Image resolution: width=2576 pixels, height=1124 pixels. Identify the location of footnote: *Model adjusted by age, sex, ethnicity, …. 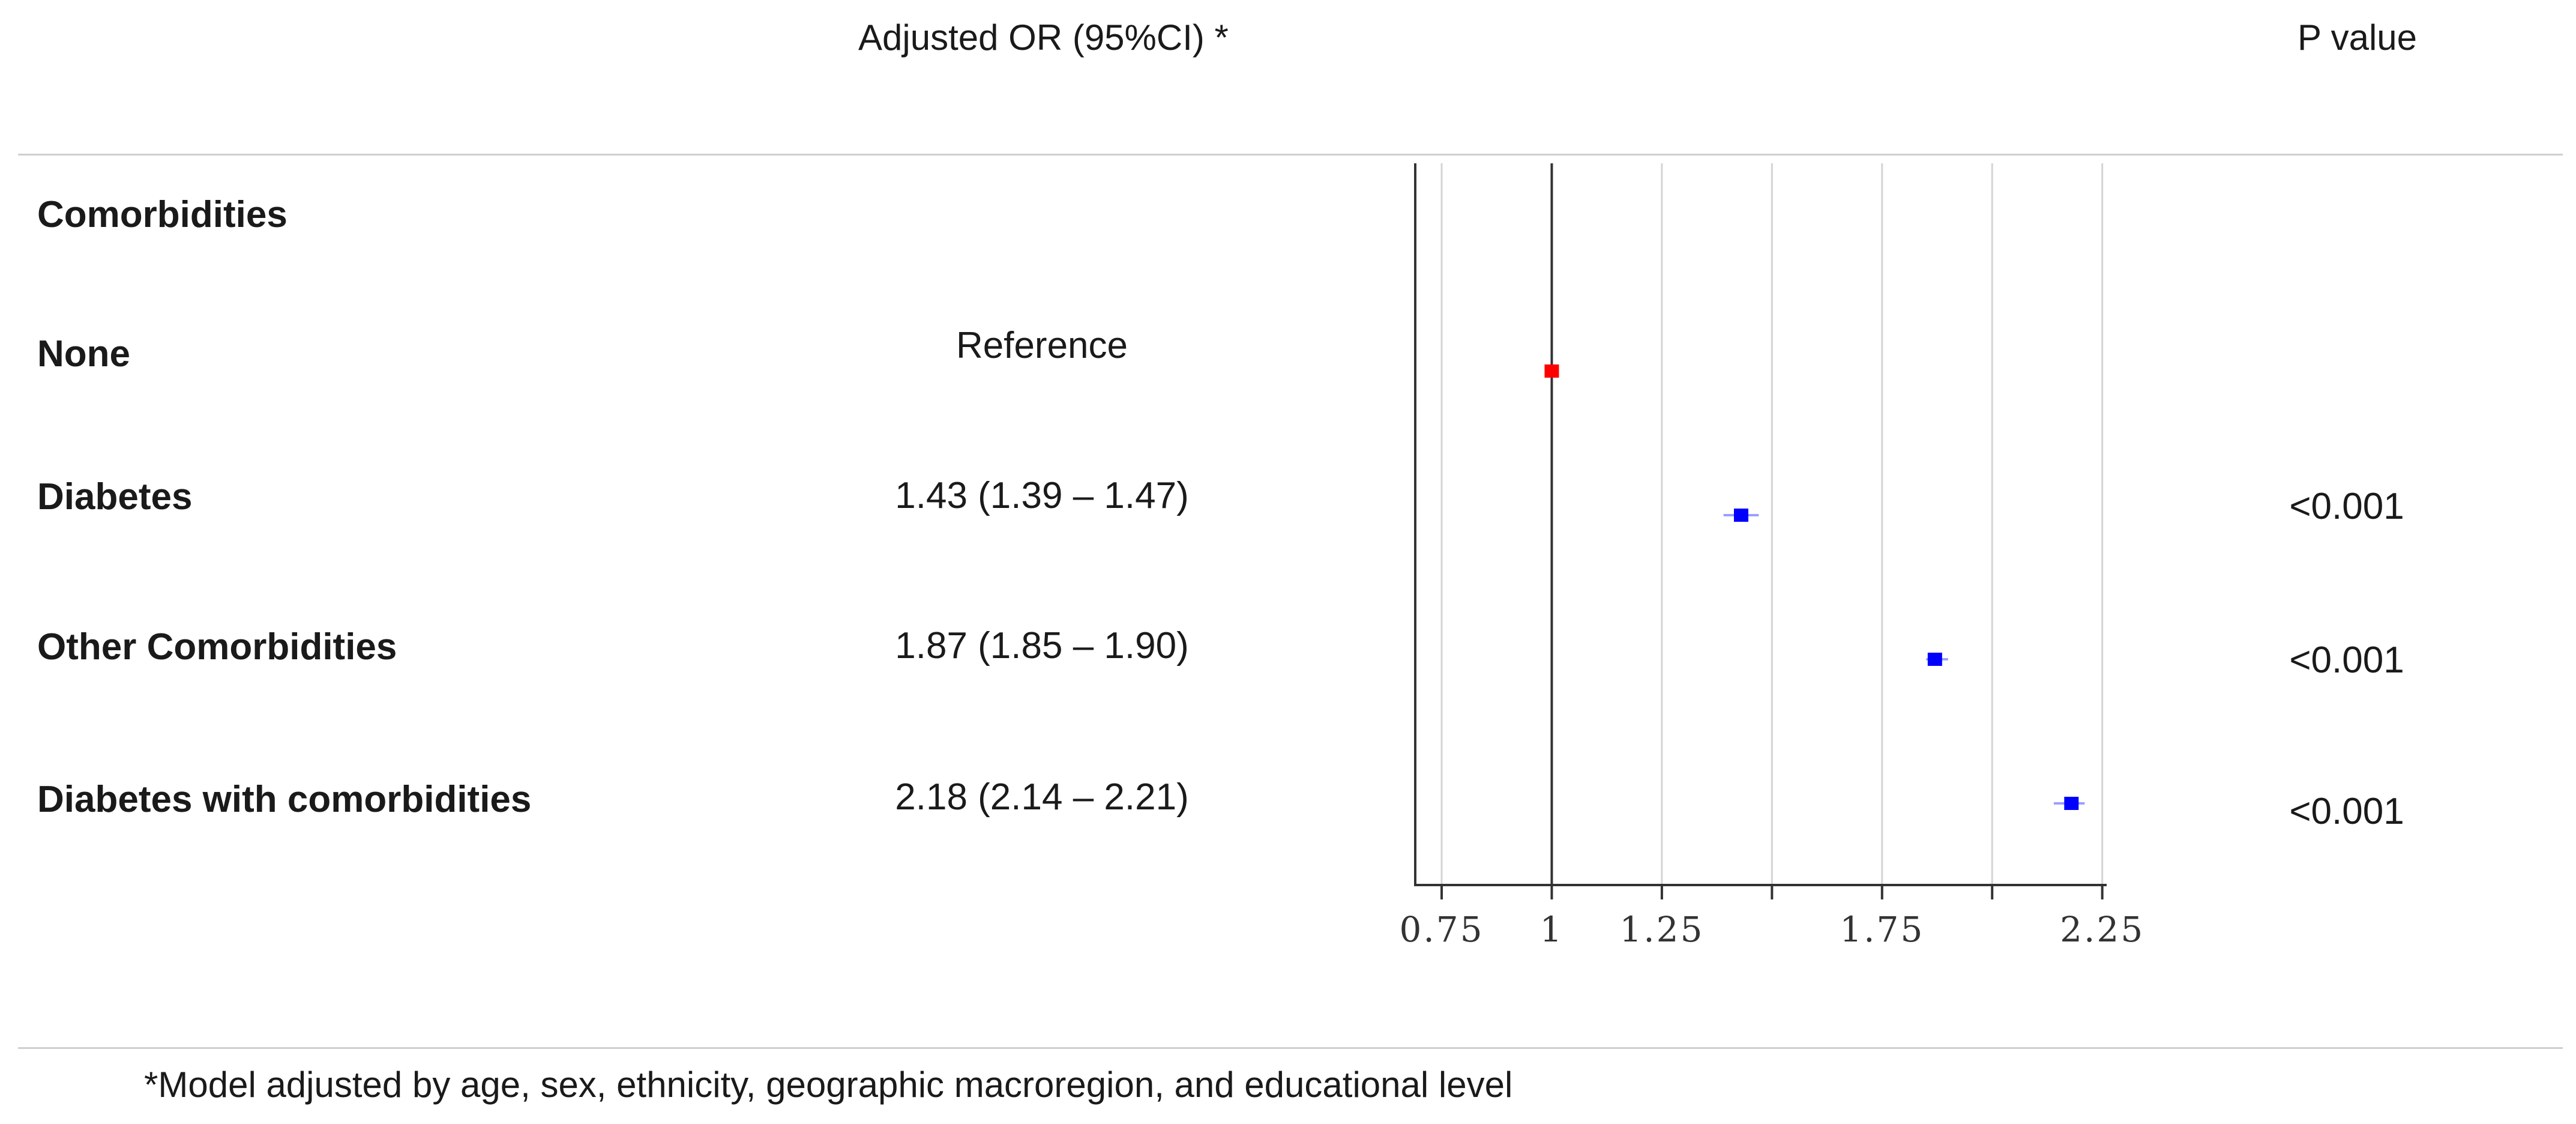
(828, 1085).